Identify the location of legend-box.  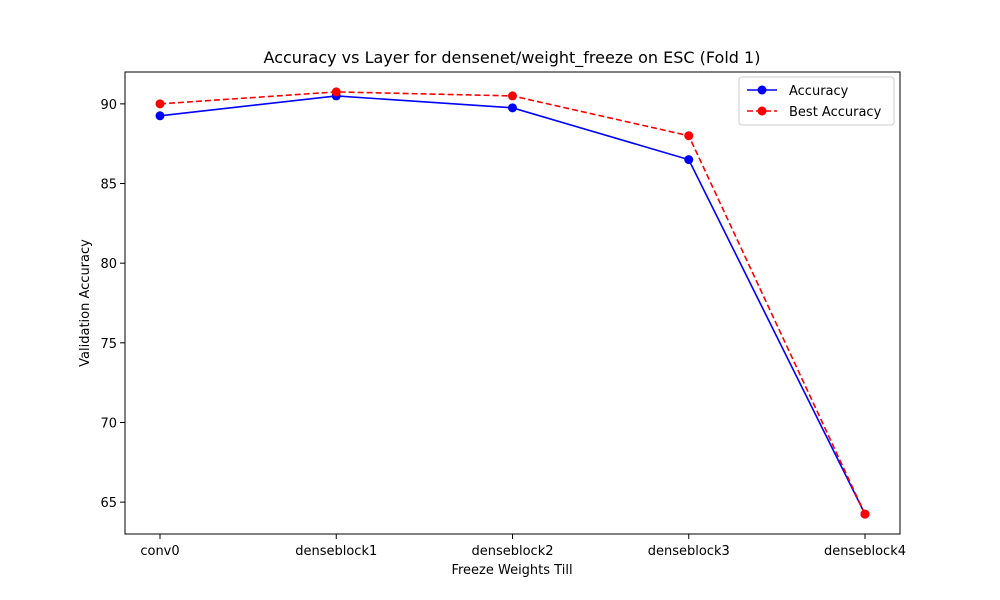
(816, 101).